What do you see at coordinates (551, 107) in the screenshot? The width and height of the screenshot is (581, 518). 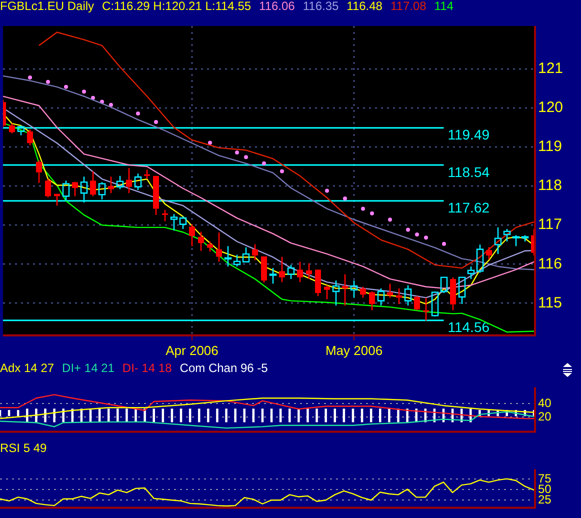 I see `y-tick-label: 120` at bounding box center [551, 107].